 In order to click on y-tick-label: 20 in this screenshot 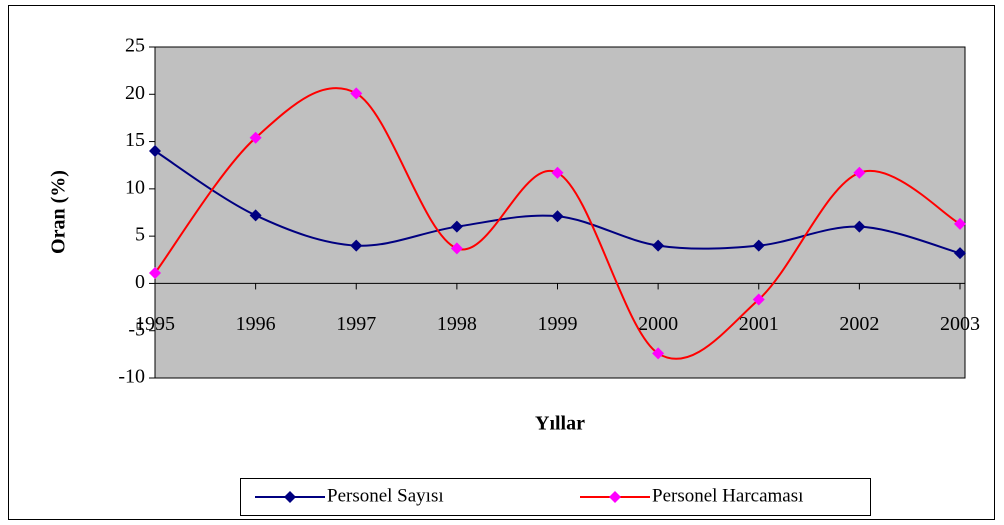, I will do `click(135, 93)`.